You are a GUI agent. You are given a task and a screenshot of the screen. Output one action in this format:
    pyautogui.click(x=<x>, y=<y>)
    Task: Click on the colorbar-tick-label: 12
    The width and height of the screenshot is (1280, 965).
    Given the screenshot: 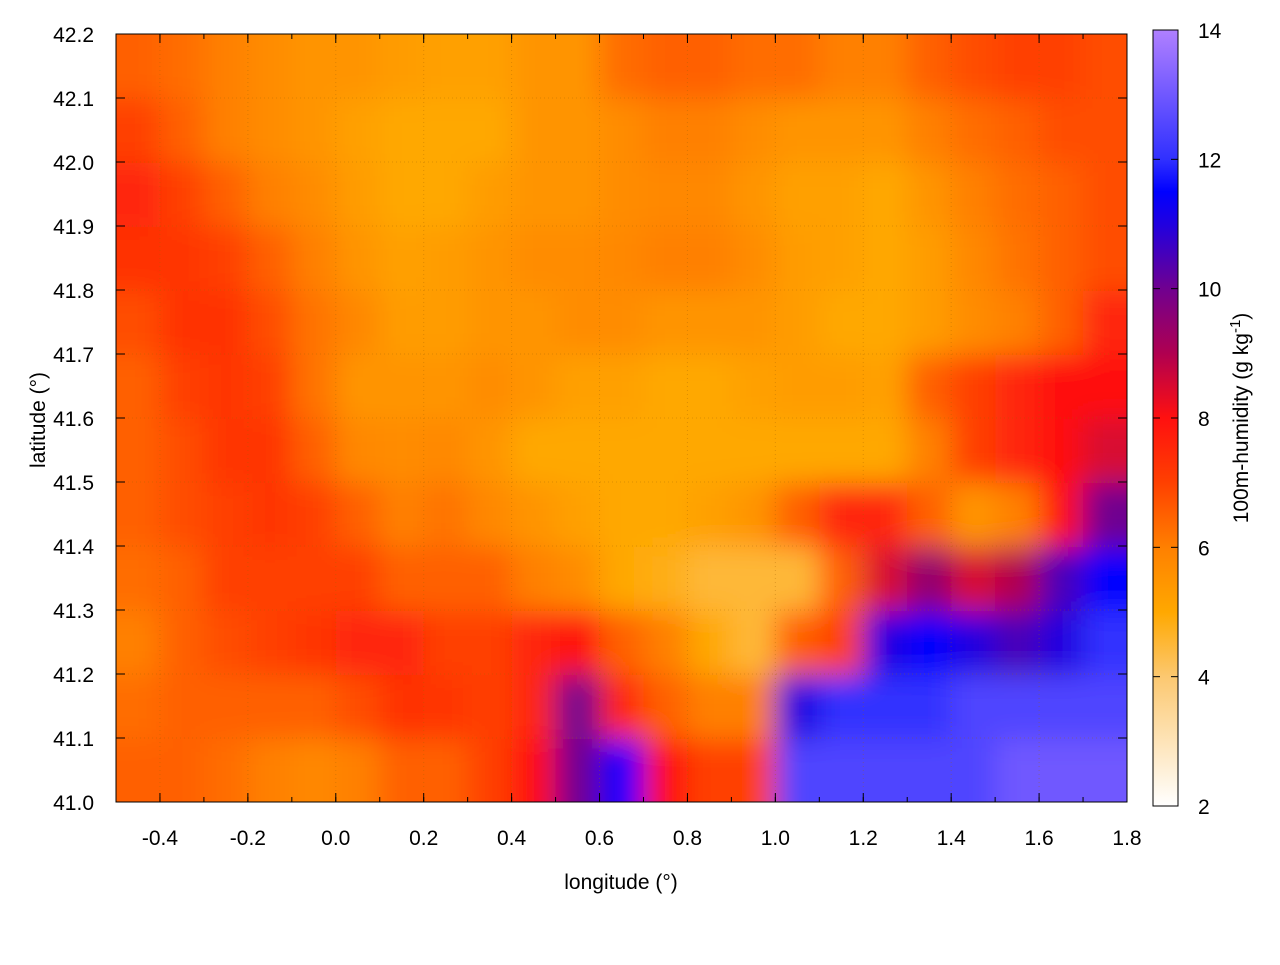 What is the action you would take?
    pyautogui.click(x=1209, y=160)
    